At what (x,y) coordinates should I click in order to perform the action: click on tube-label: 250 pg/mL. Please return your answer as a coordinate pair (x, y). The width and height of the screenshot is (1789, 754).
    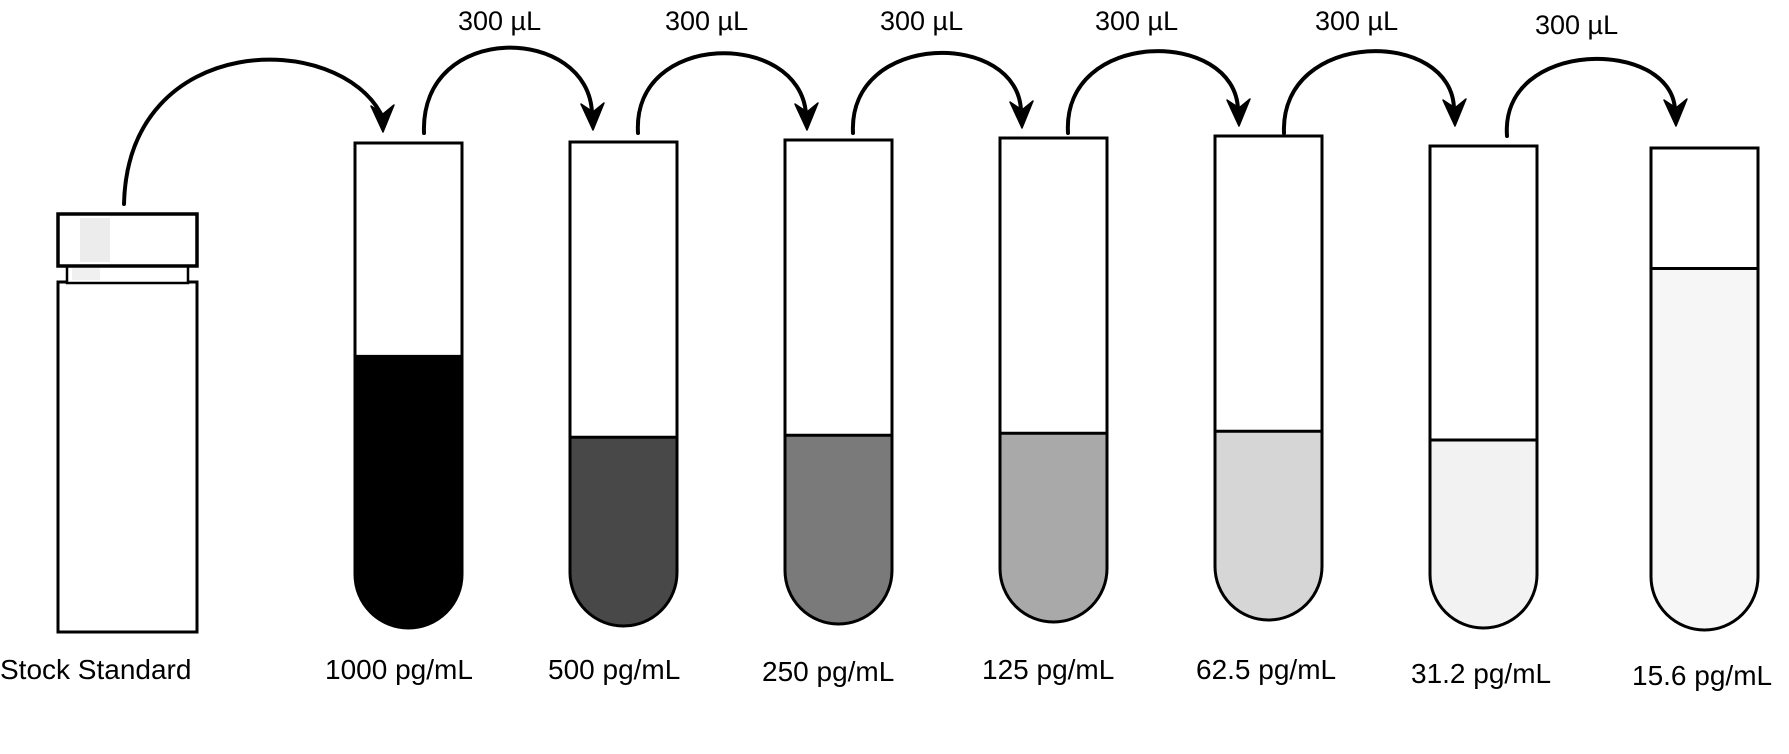
    Looking at the image, I should click on (828, 671).